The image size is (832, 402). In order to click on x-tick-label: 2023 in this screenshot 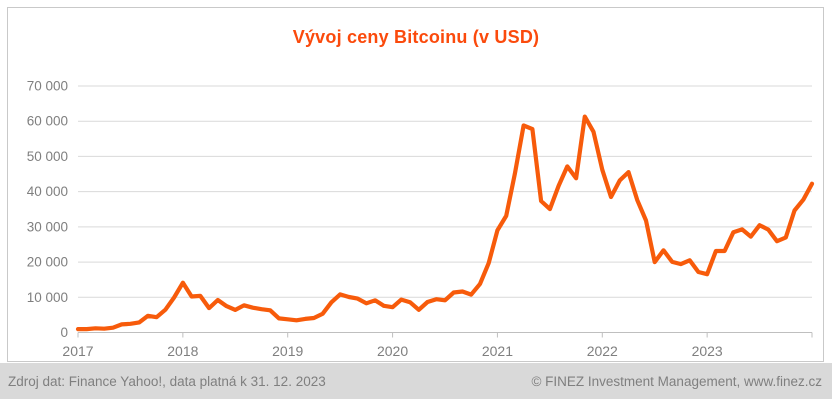, I will do `click(707, 351)`.